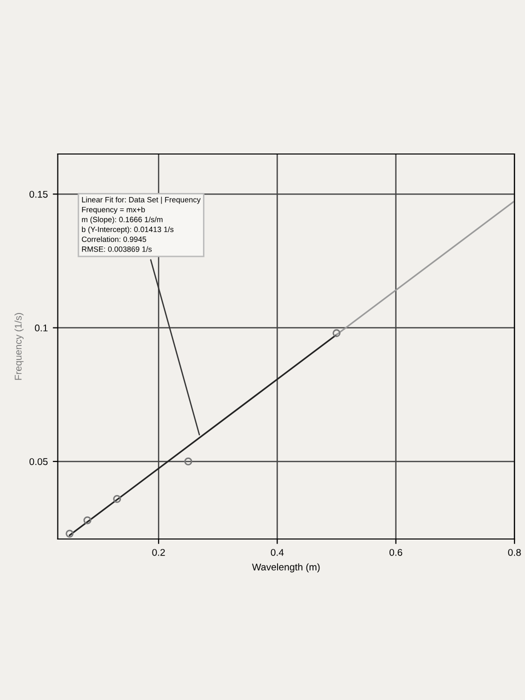  I want to click on y-axis-title: Frequency (1/s), so click(19, 346).